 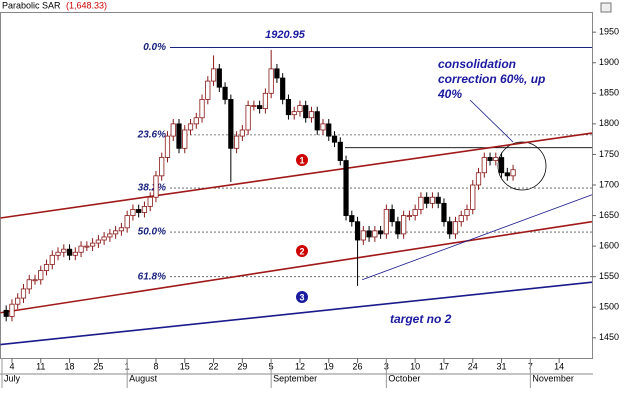 I want to click on x-tick-label: 15, so click(x=185, y=366).